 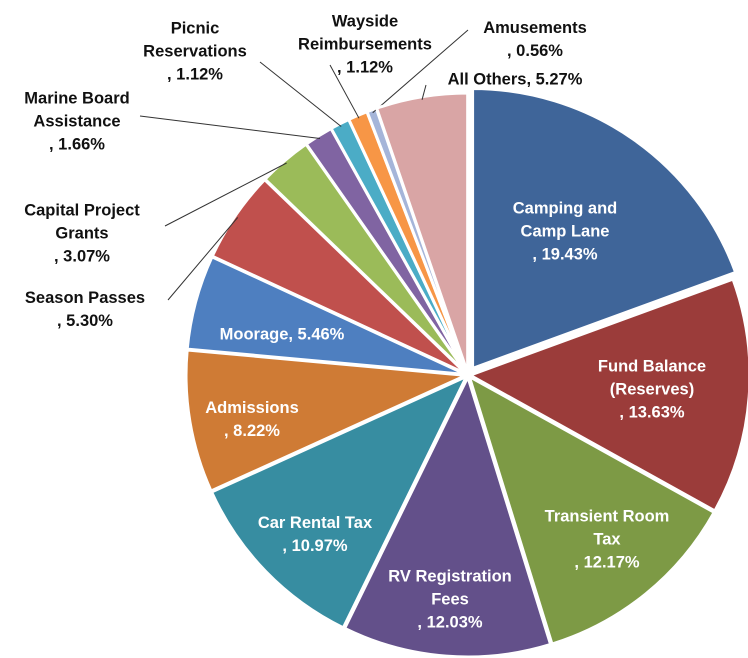 I want to click on value-label: , 1.66%, so click(x=77, y=144).